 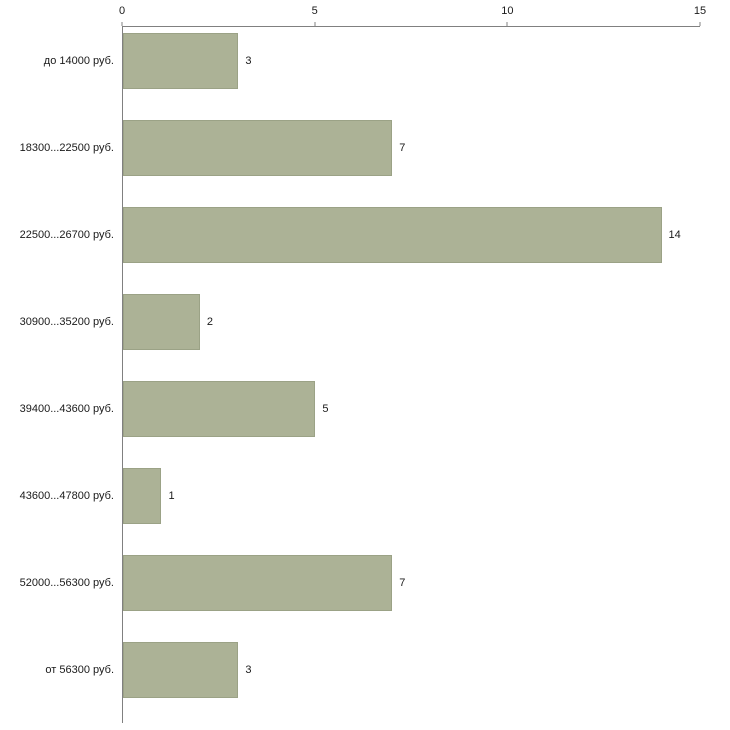 I want to click on category-label: 22500...26700 руб., so click(x=66, y=235).